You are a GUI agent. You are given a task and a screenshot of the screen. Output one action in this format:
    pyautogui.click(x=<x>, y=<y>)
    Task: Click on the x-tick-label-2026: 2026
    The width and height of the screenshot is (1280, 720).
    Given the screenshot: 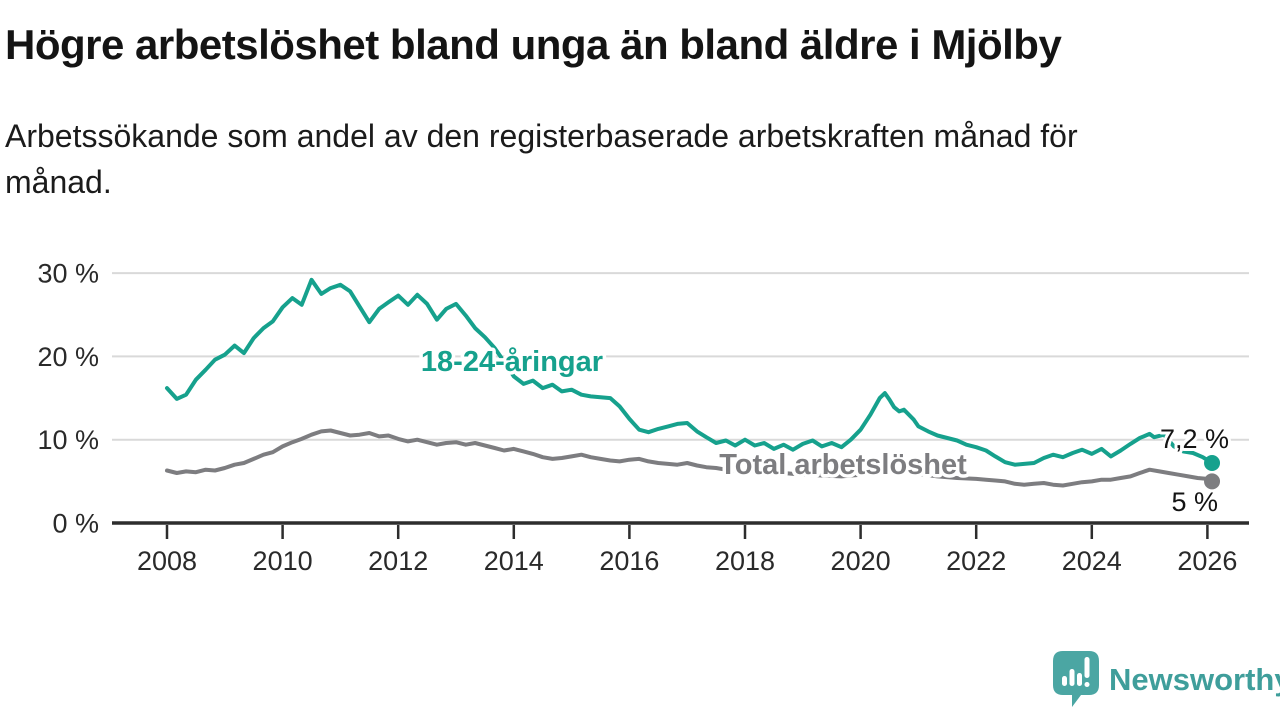 What is the action you would take?
    pyautogui.click(x=1207, y=561)
    